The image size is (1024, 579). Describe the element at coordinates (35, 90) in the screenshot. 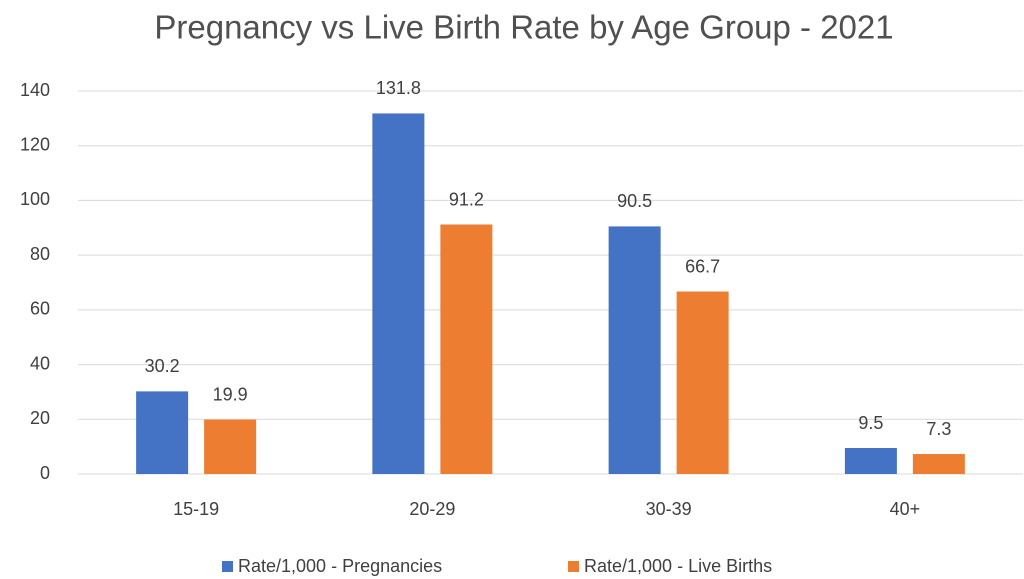

I see `y-tick-label: 140` at that location.